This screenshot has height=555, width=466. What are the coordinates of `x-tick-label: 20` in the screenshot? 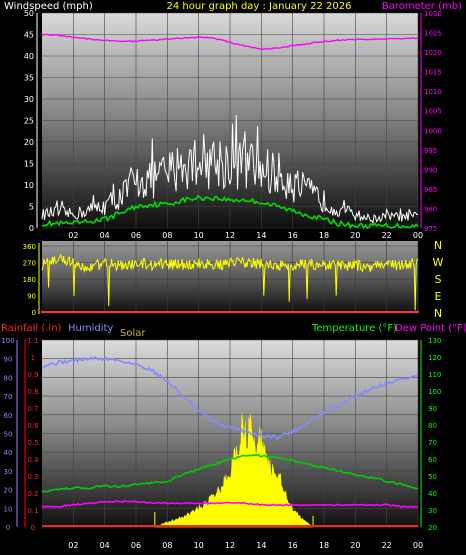 It's located at (355, 235).